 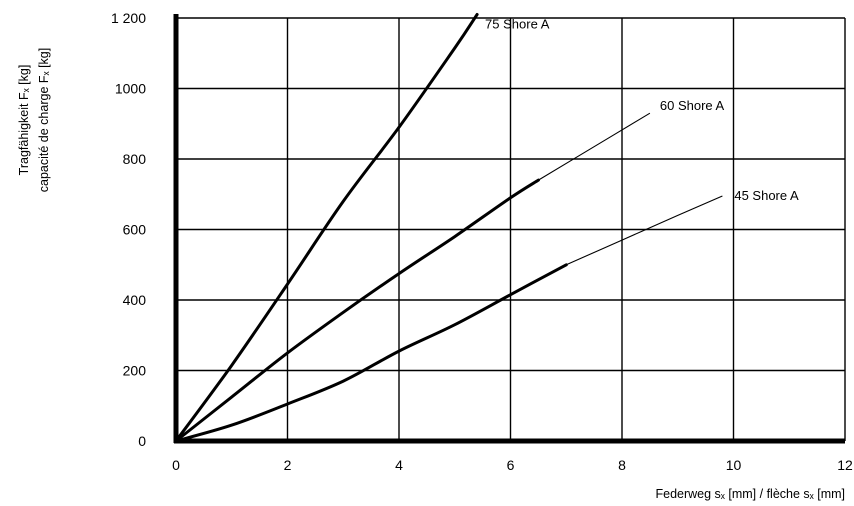 What do you see at coordinates (517, 23) in the screenshot?
I see `series-label-75-shore-a: 75 Shore A` at bounding box center [517, 23].